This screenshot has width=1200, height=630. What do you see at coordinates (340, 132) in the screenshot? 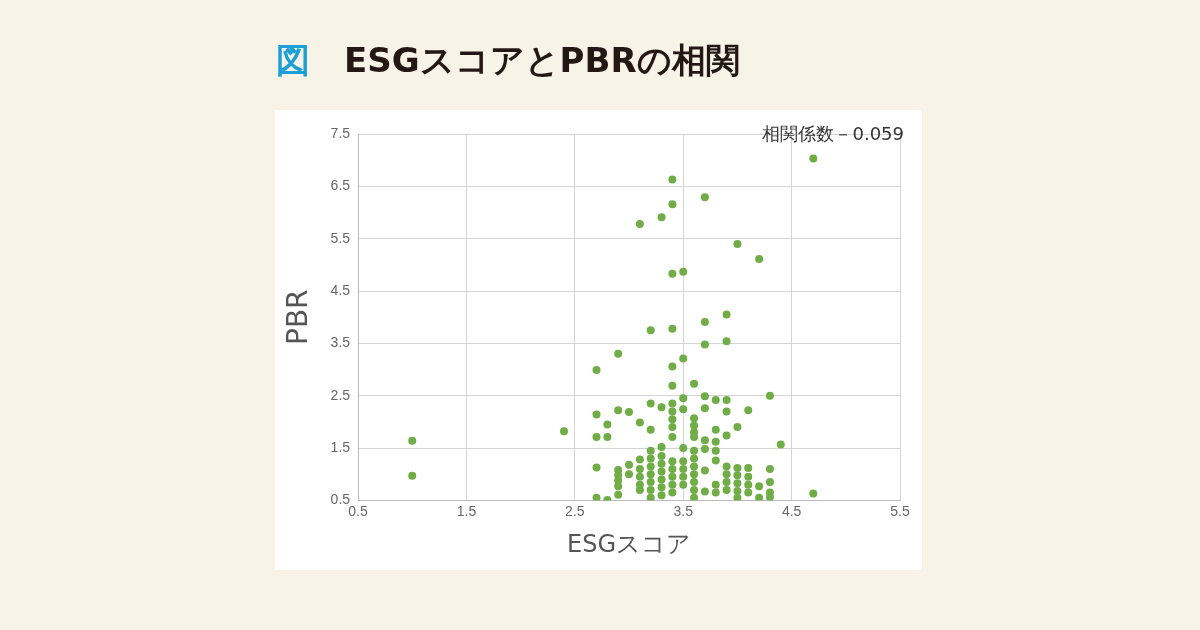
I see `y-tick-label: 7.5` at bounding box center [340, 132].